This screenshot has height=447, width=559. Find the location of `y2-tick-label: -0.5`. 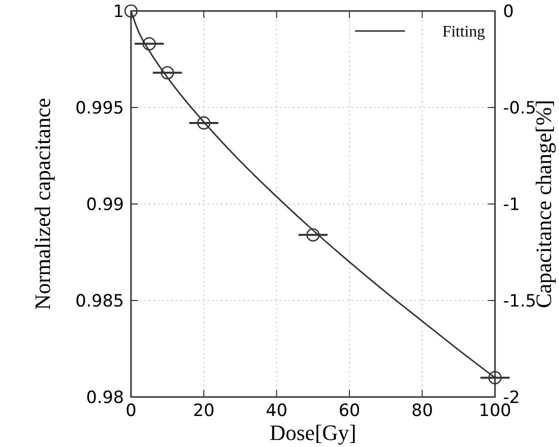

y2-tick-label: -0.5 is located at coordinates (519, 108).